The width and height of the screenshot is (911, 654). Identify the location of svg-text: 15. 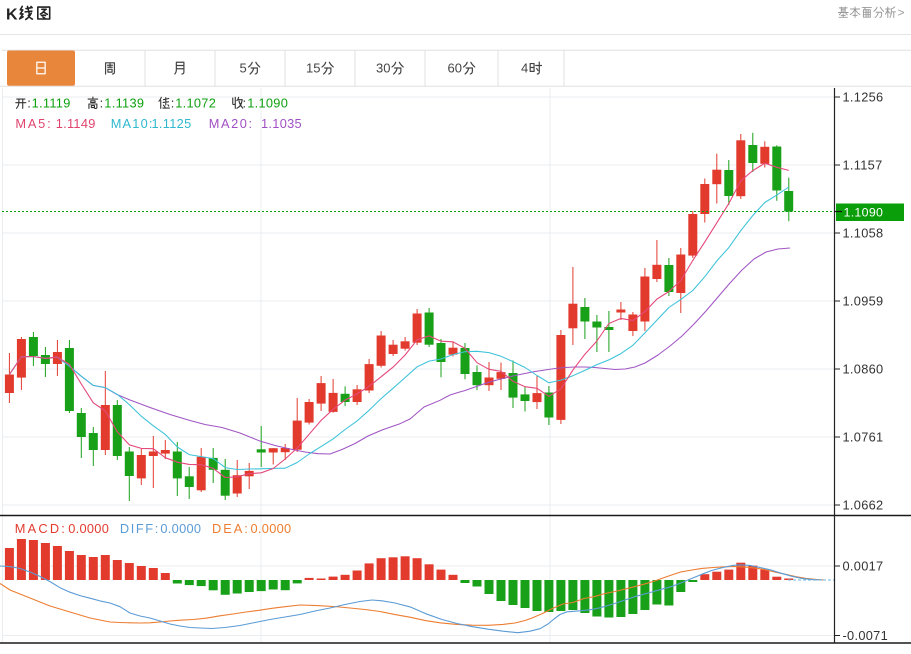
(313, 68).